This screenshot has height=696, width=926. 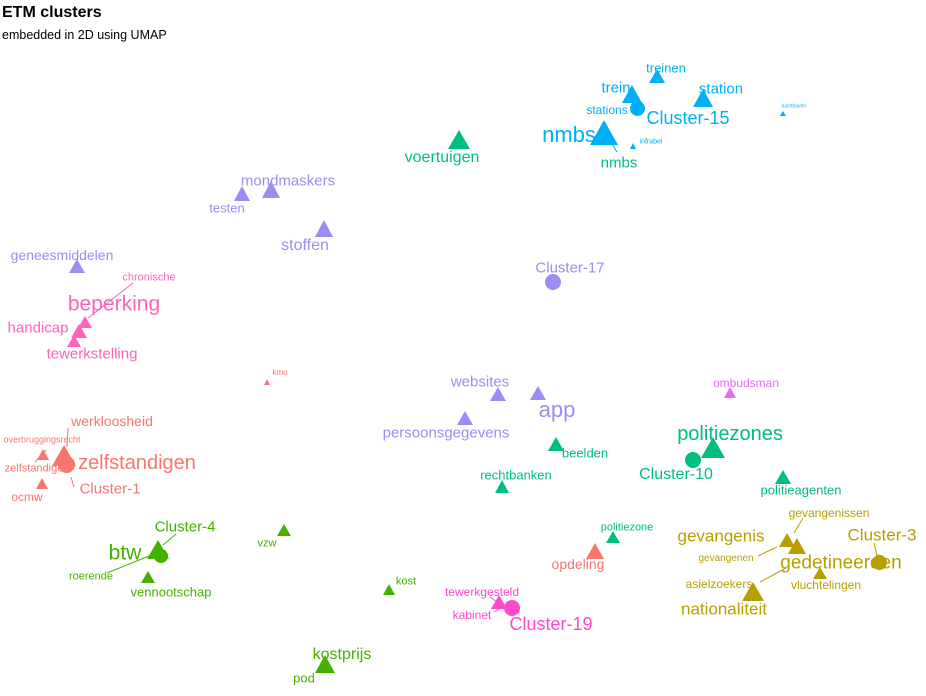 What do you see at coordinates (578, 564) in the screenshot?
I see `point-label-opdeling: opdeling` at bounding box center [578, 564].